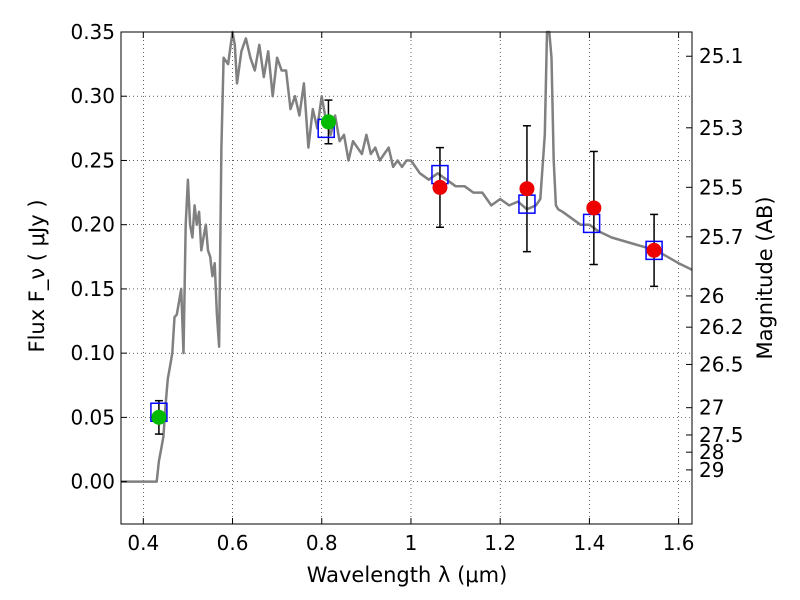  I want to click on x-tick-label: 0.8, so click(322, 543).